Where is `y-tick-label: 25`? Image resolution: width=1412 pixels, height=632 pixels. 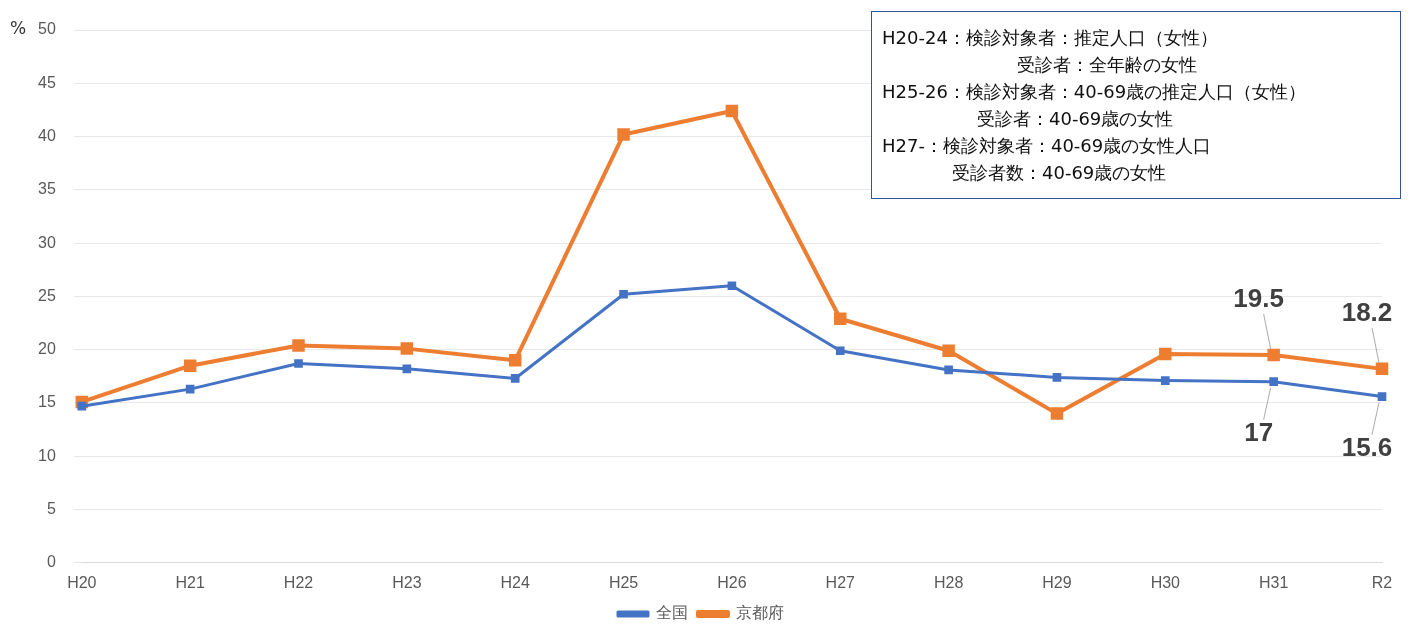 y-tick-label: 25 is located at coordinates (47, 295).